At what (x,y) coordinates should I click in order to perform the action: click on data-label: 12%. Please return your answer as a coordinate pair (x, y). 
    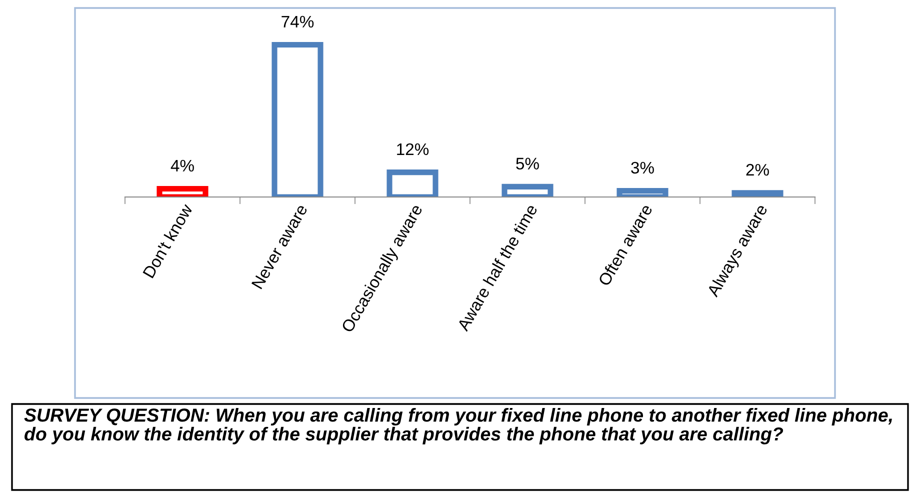
    Looking at the image, I should click on (413, 149).